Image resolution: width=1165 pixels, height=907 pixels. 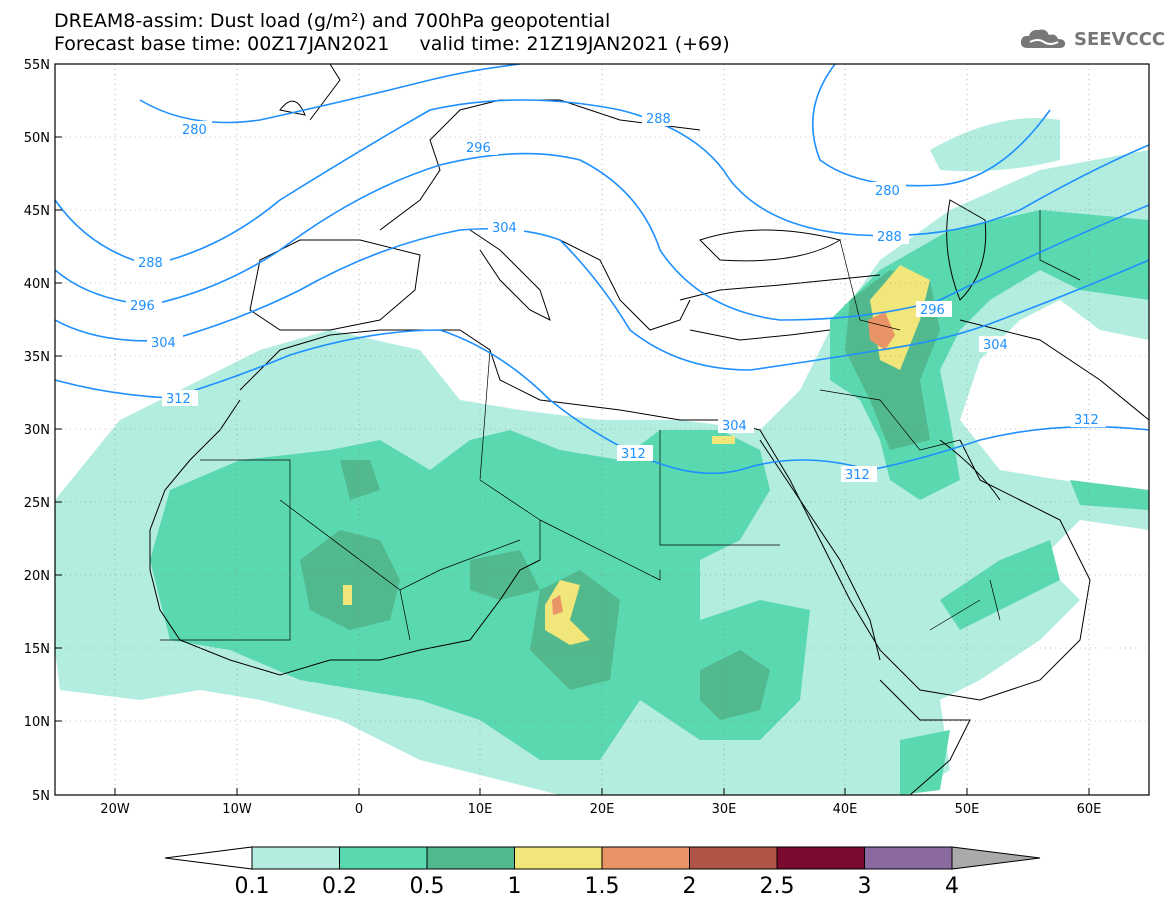 What do you see at coordinates (142, 306) in the screenshot?
I see `contour-label-296: 296` at bounding box center [142, 306].